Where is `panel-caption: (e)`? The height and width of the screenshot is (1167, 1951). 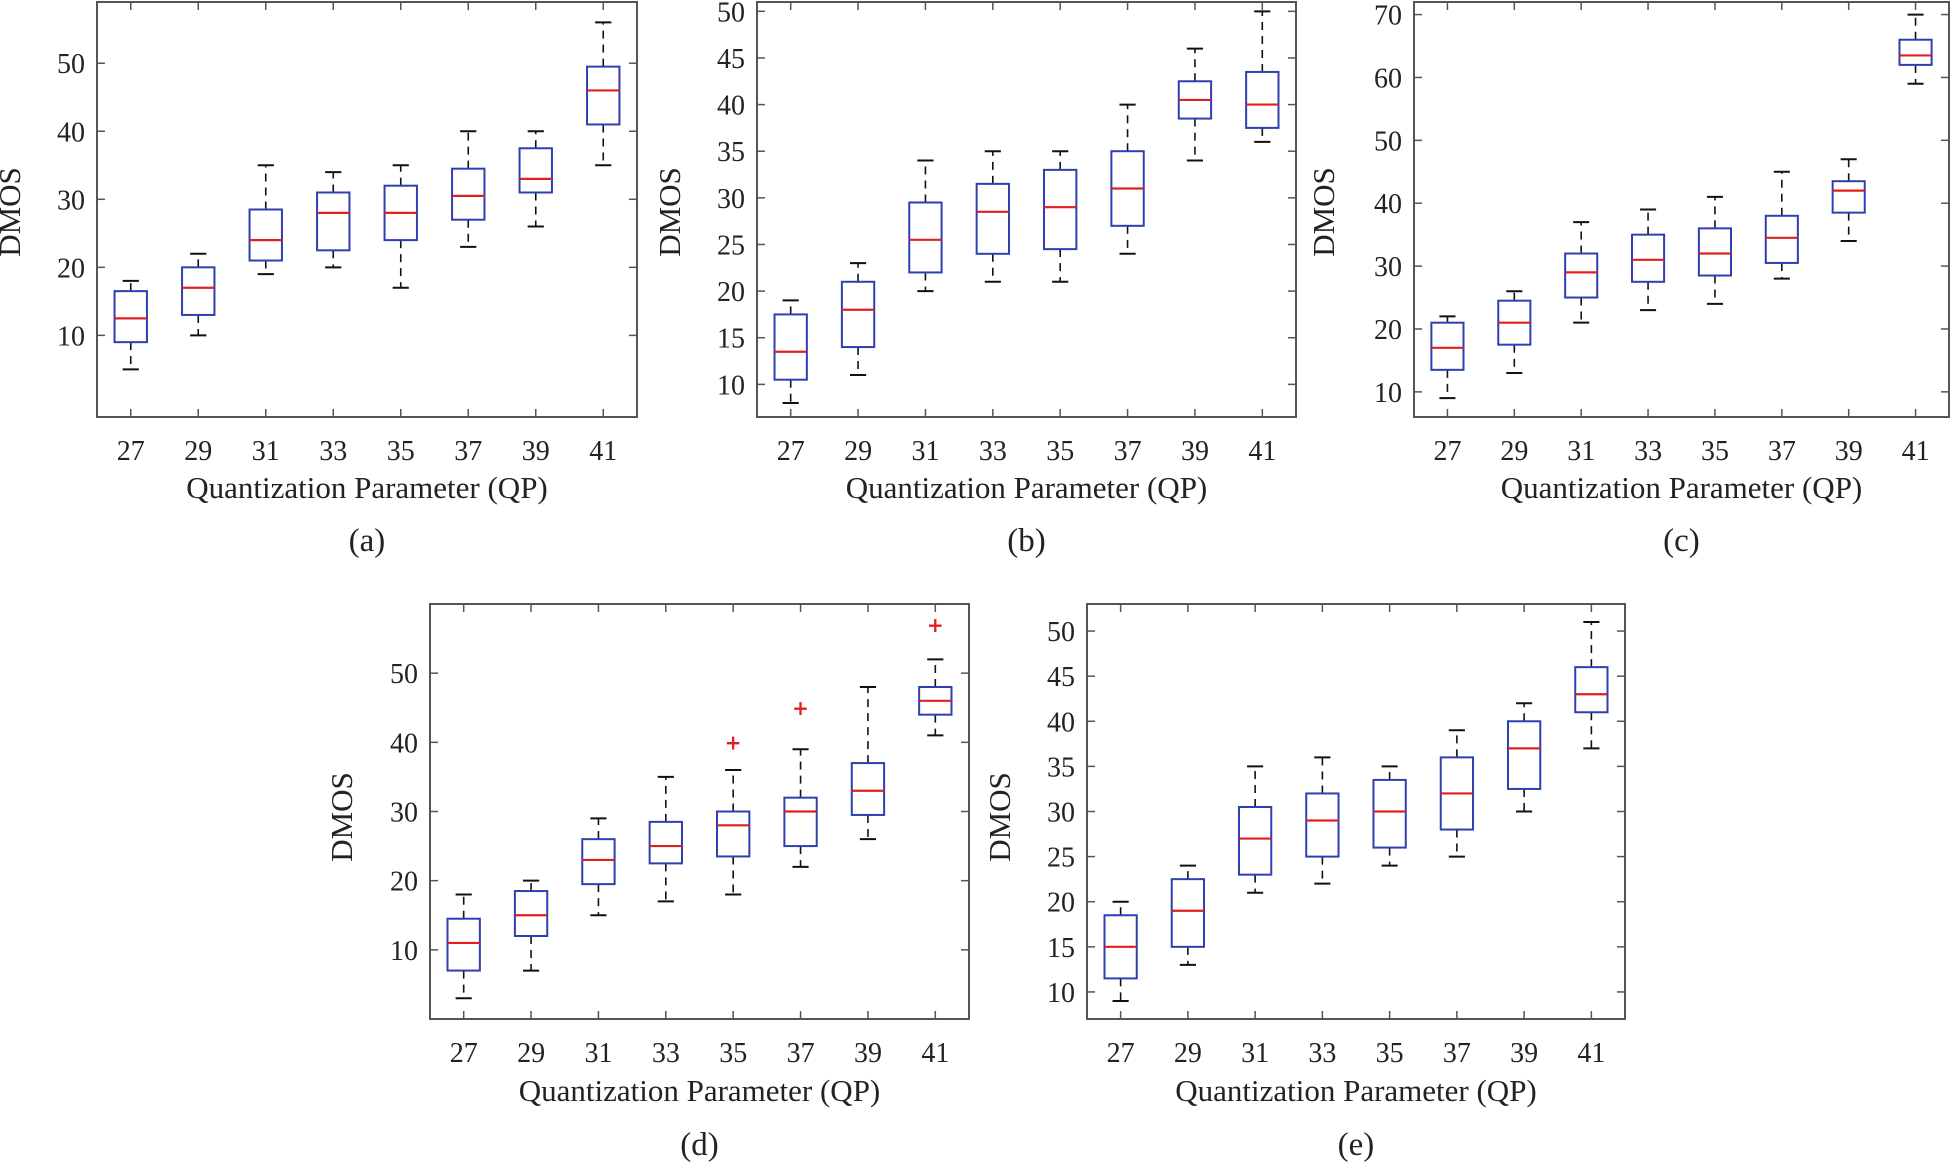 panel-caption: (e) is located at coordinates (1356, 1145).